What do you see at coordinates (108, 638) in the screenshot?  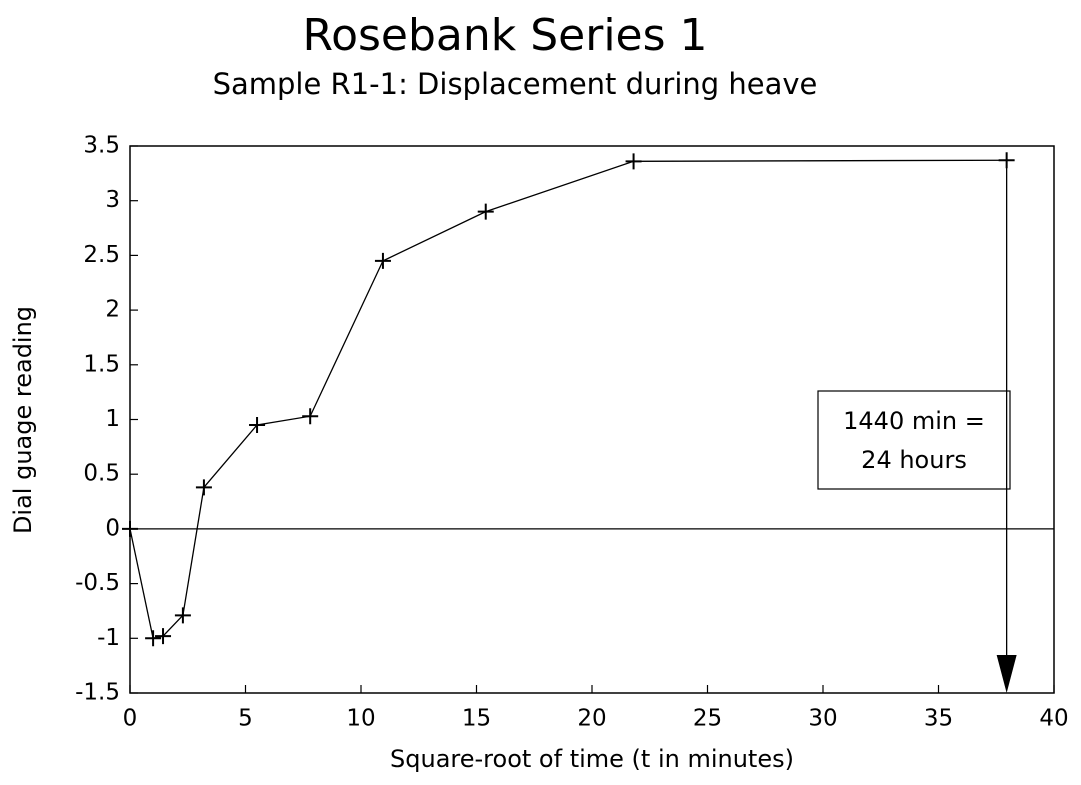 I see `y-tick-label: -1` at bounding box center [108, 638].